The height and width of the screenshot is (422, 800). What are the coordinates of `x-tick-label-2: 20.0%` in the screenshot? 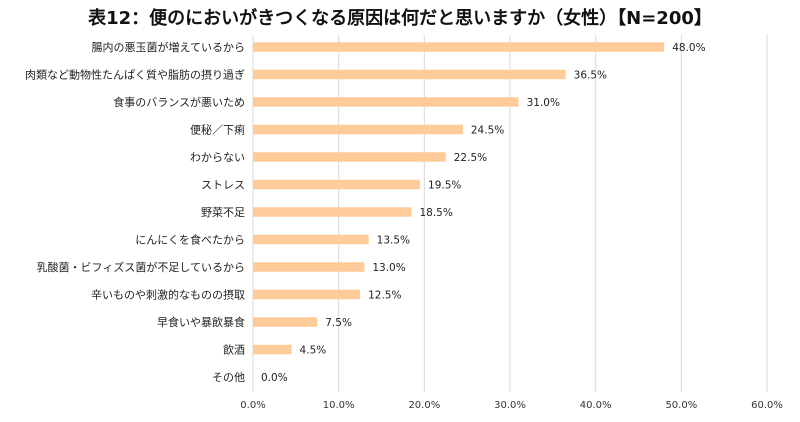 It's located at (424, 405).